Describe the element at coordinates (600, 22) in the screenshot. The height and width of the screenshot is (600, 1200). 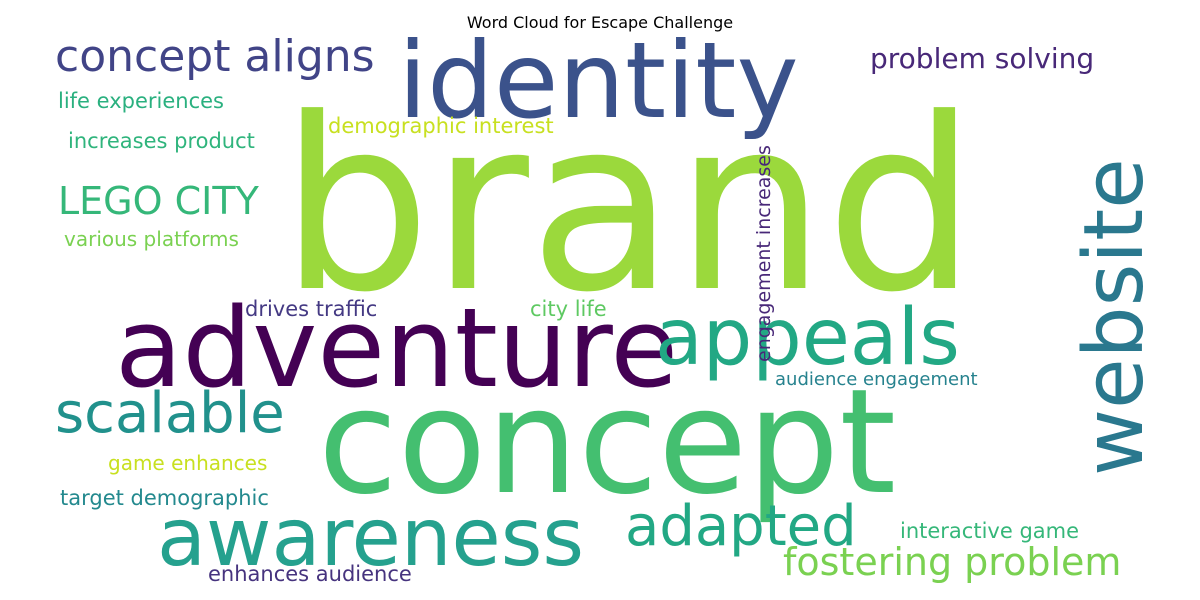
I see `chart-title: Word Cloud for Escape Challenge` at that location.